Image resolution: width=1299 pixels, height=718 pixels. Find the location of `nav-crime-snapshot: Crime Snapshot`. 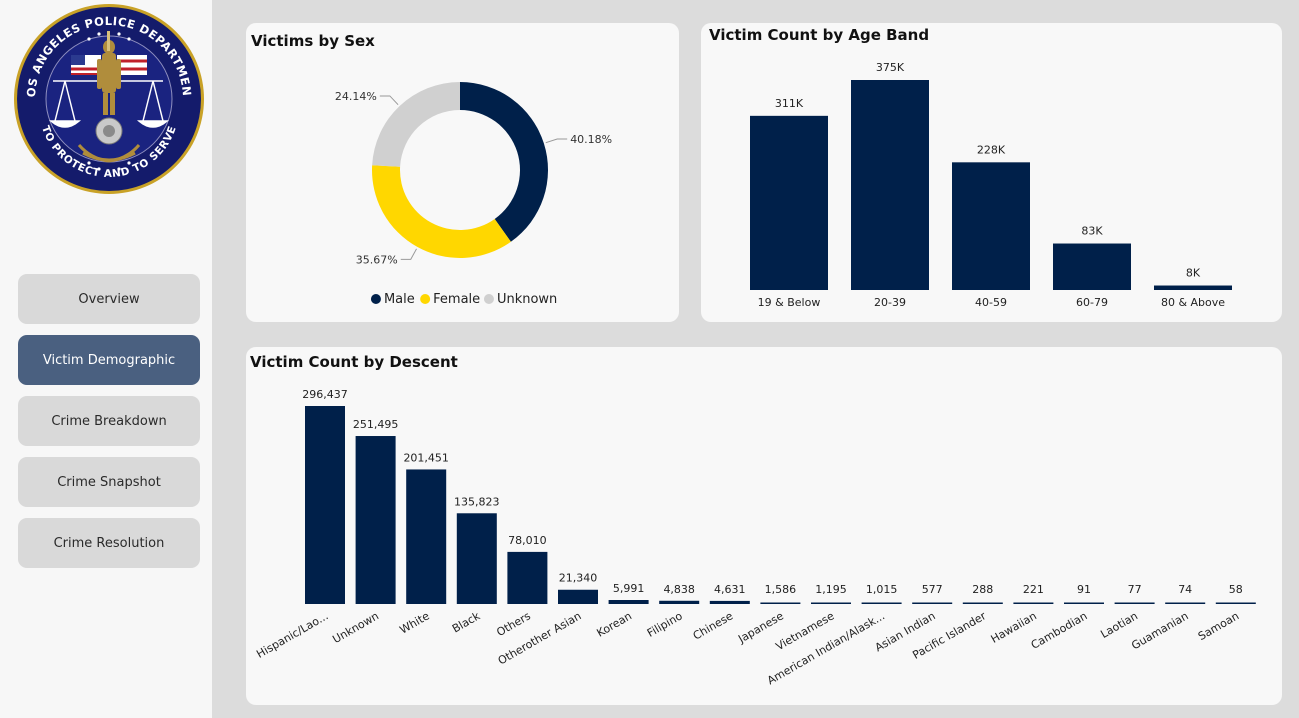

nav-crime-snapshot: Crime Snapshot is located at coordinates (109, 482).